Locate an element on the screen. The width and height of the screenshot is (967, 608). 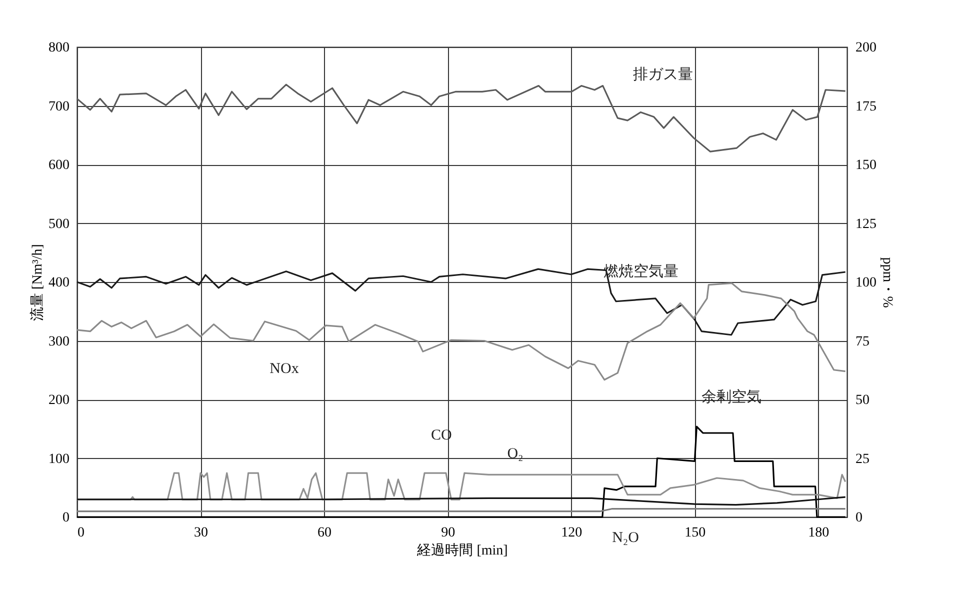
y2-tick-label: 75 is located at coordinates (863, 342).